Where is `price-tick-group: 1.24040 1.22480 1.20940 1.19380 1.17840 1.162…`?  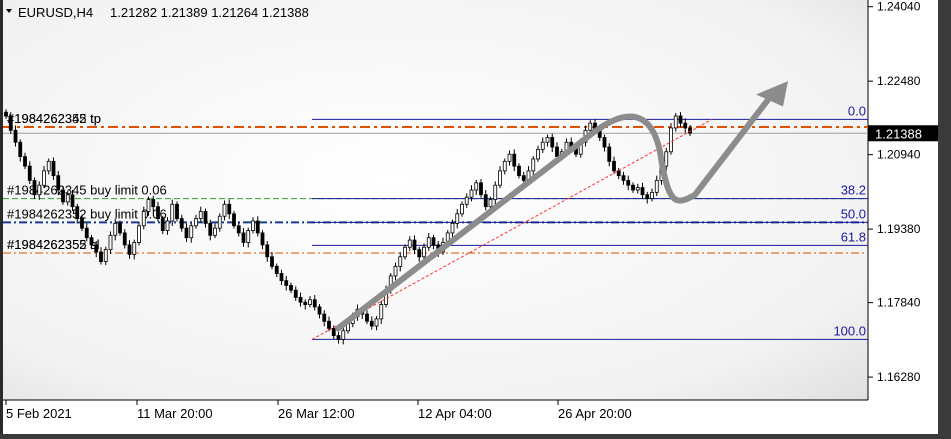
price-tick-group: 1.24040 1.22480 1.20940 1.19380 1.17840 1.162… is located at coordinates (894, 192).